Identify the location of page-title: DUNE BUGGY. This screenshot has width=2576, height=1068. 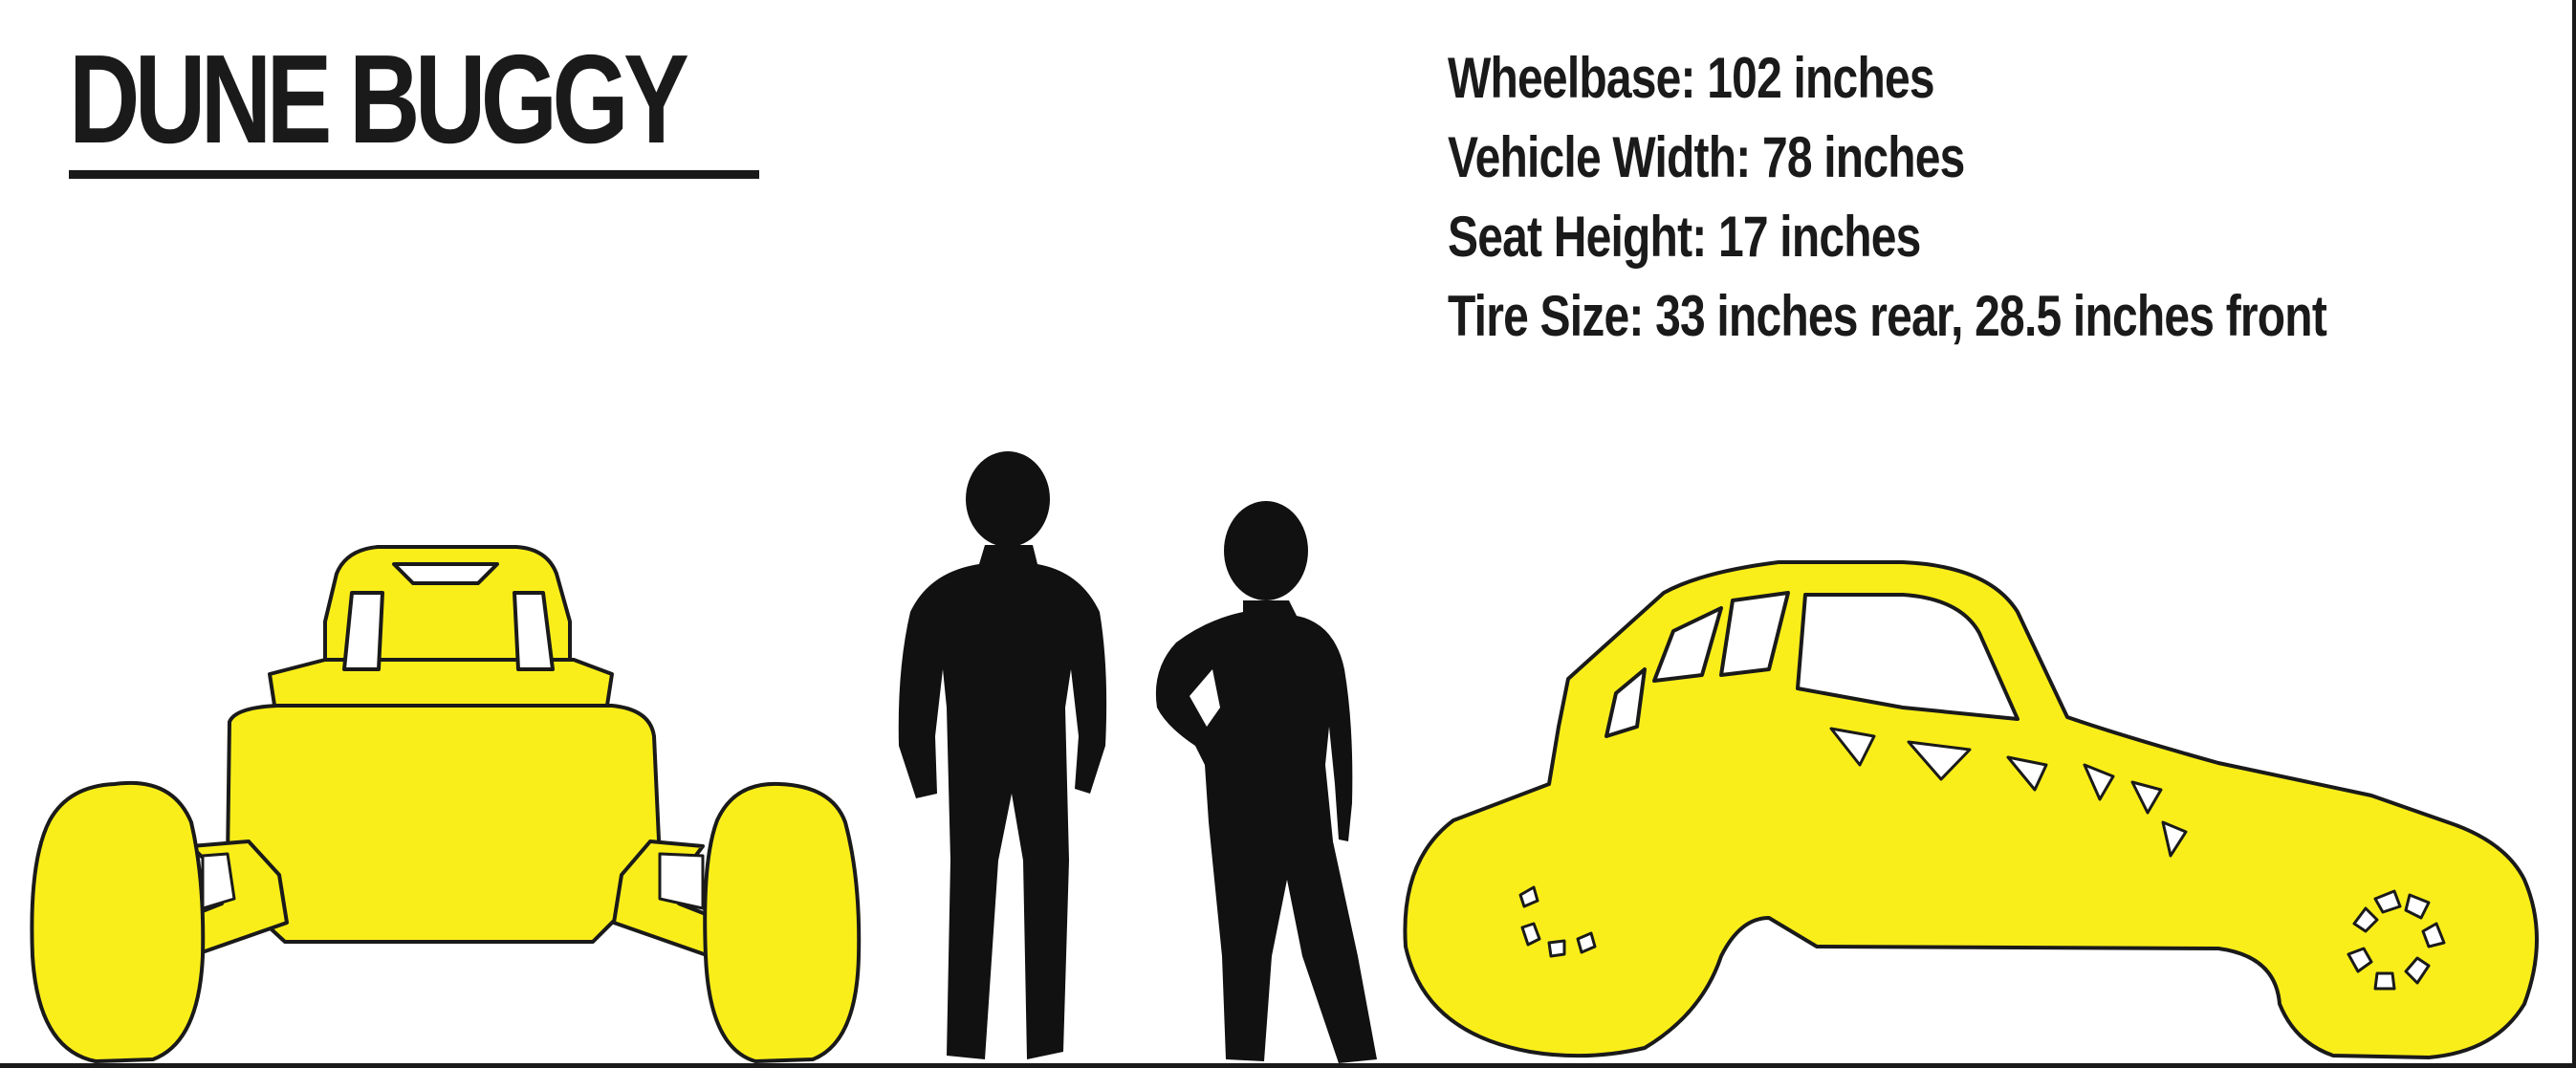
(379, 99).